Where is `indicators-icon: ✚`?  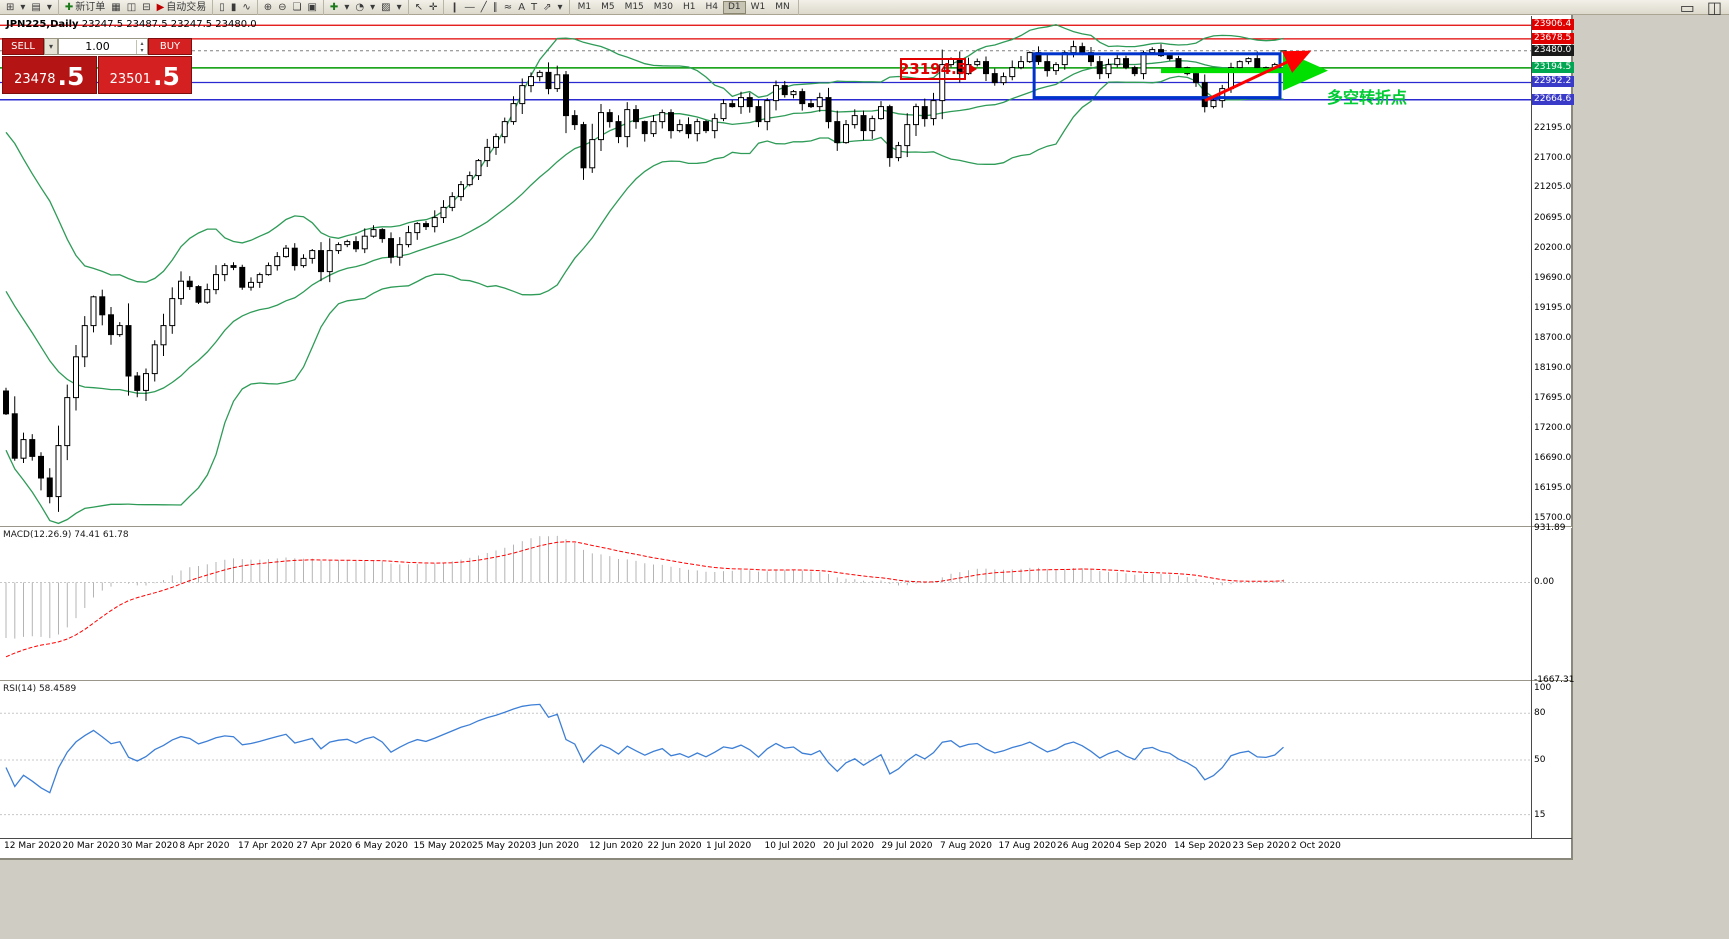
indicators-icon: ✚ is located at coordinates (334, 7).